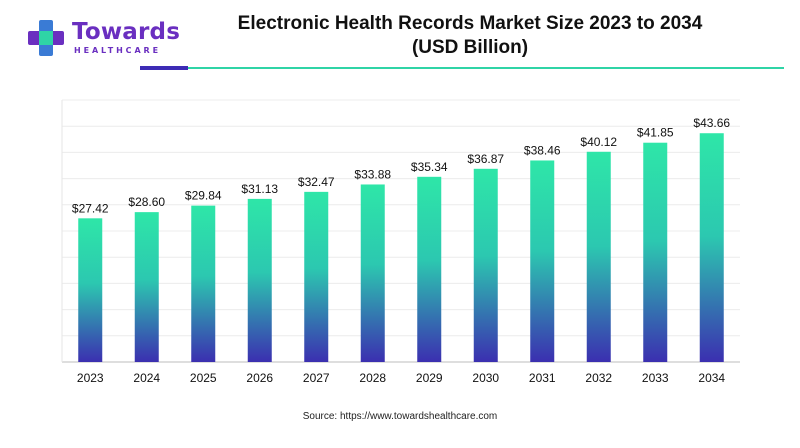  What do you see at coordinates (485, 265) in the screenshot?
I see `bar-2030` at bounding box center [485, 265].